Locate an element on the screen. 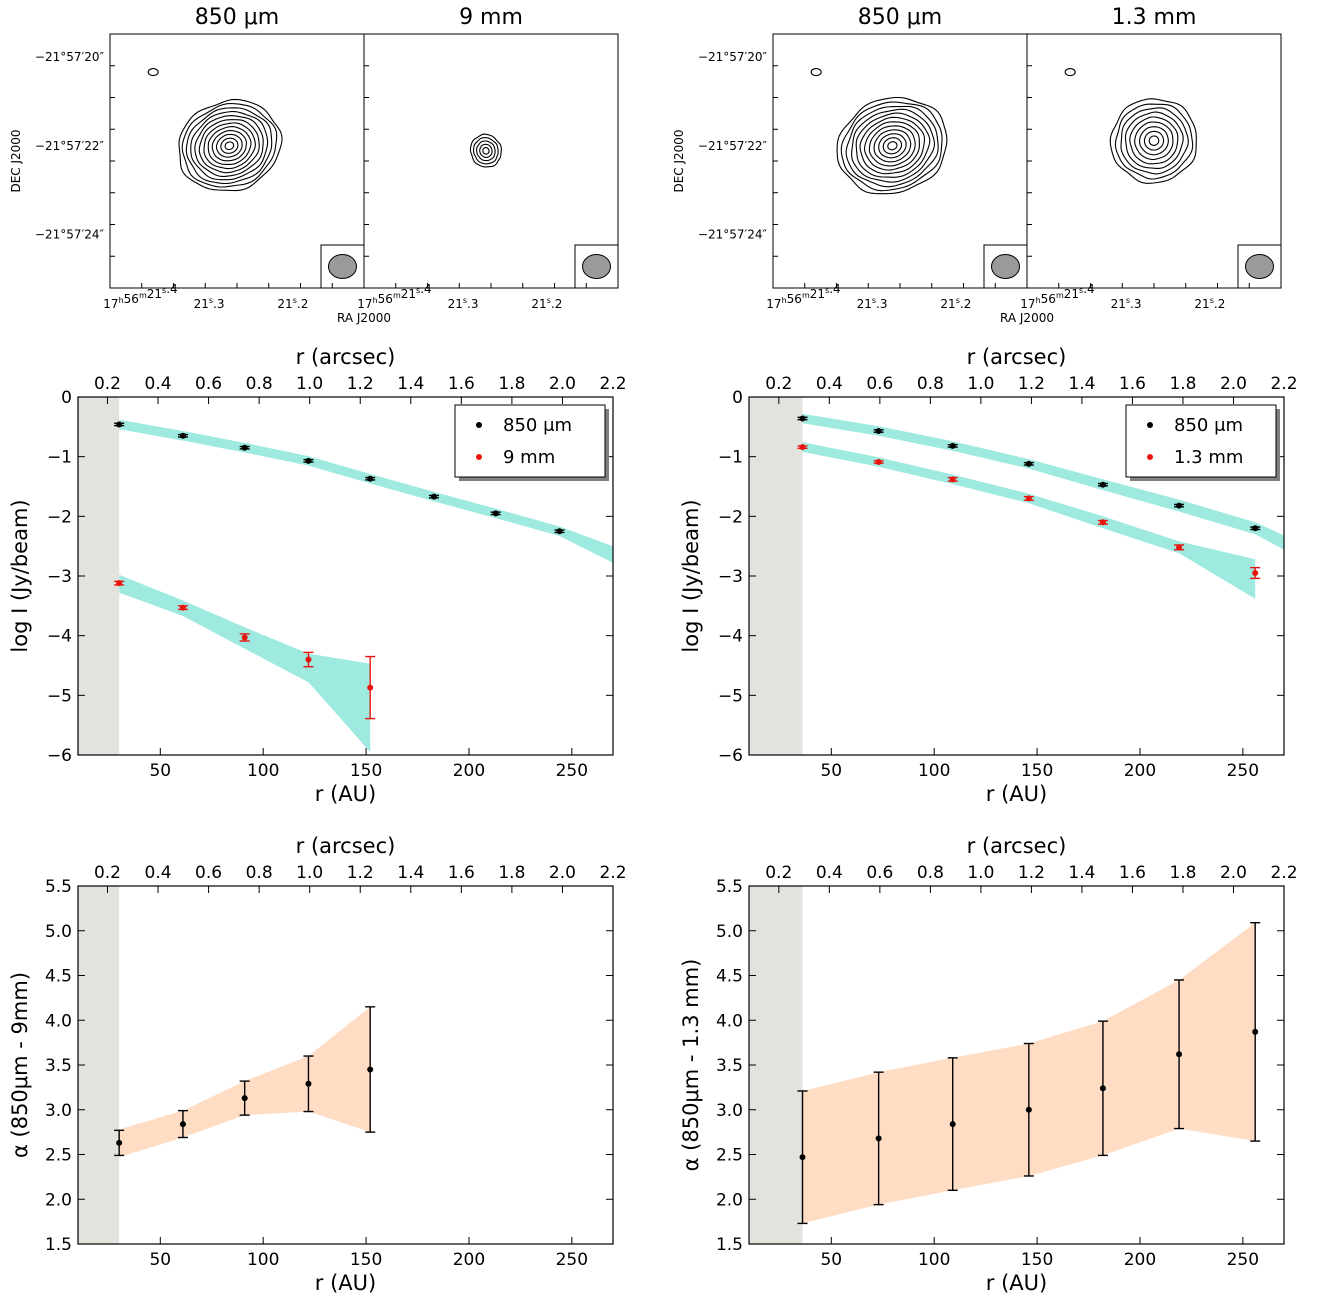  x2-tick-label: 1.8 is located at coordinates (1182, 384).